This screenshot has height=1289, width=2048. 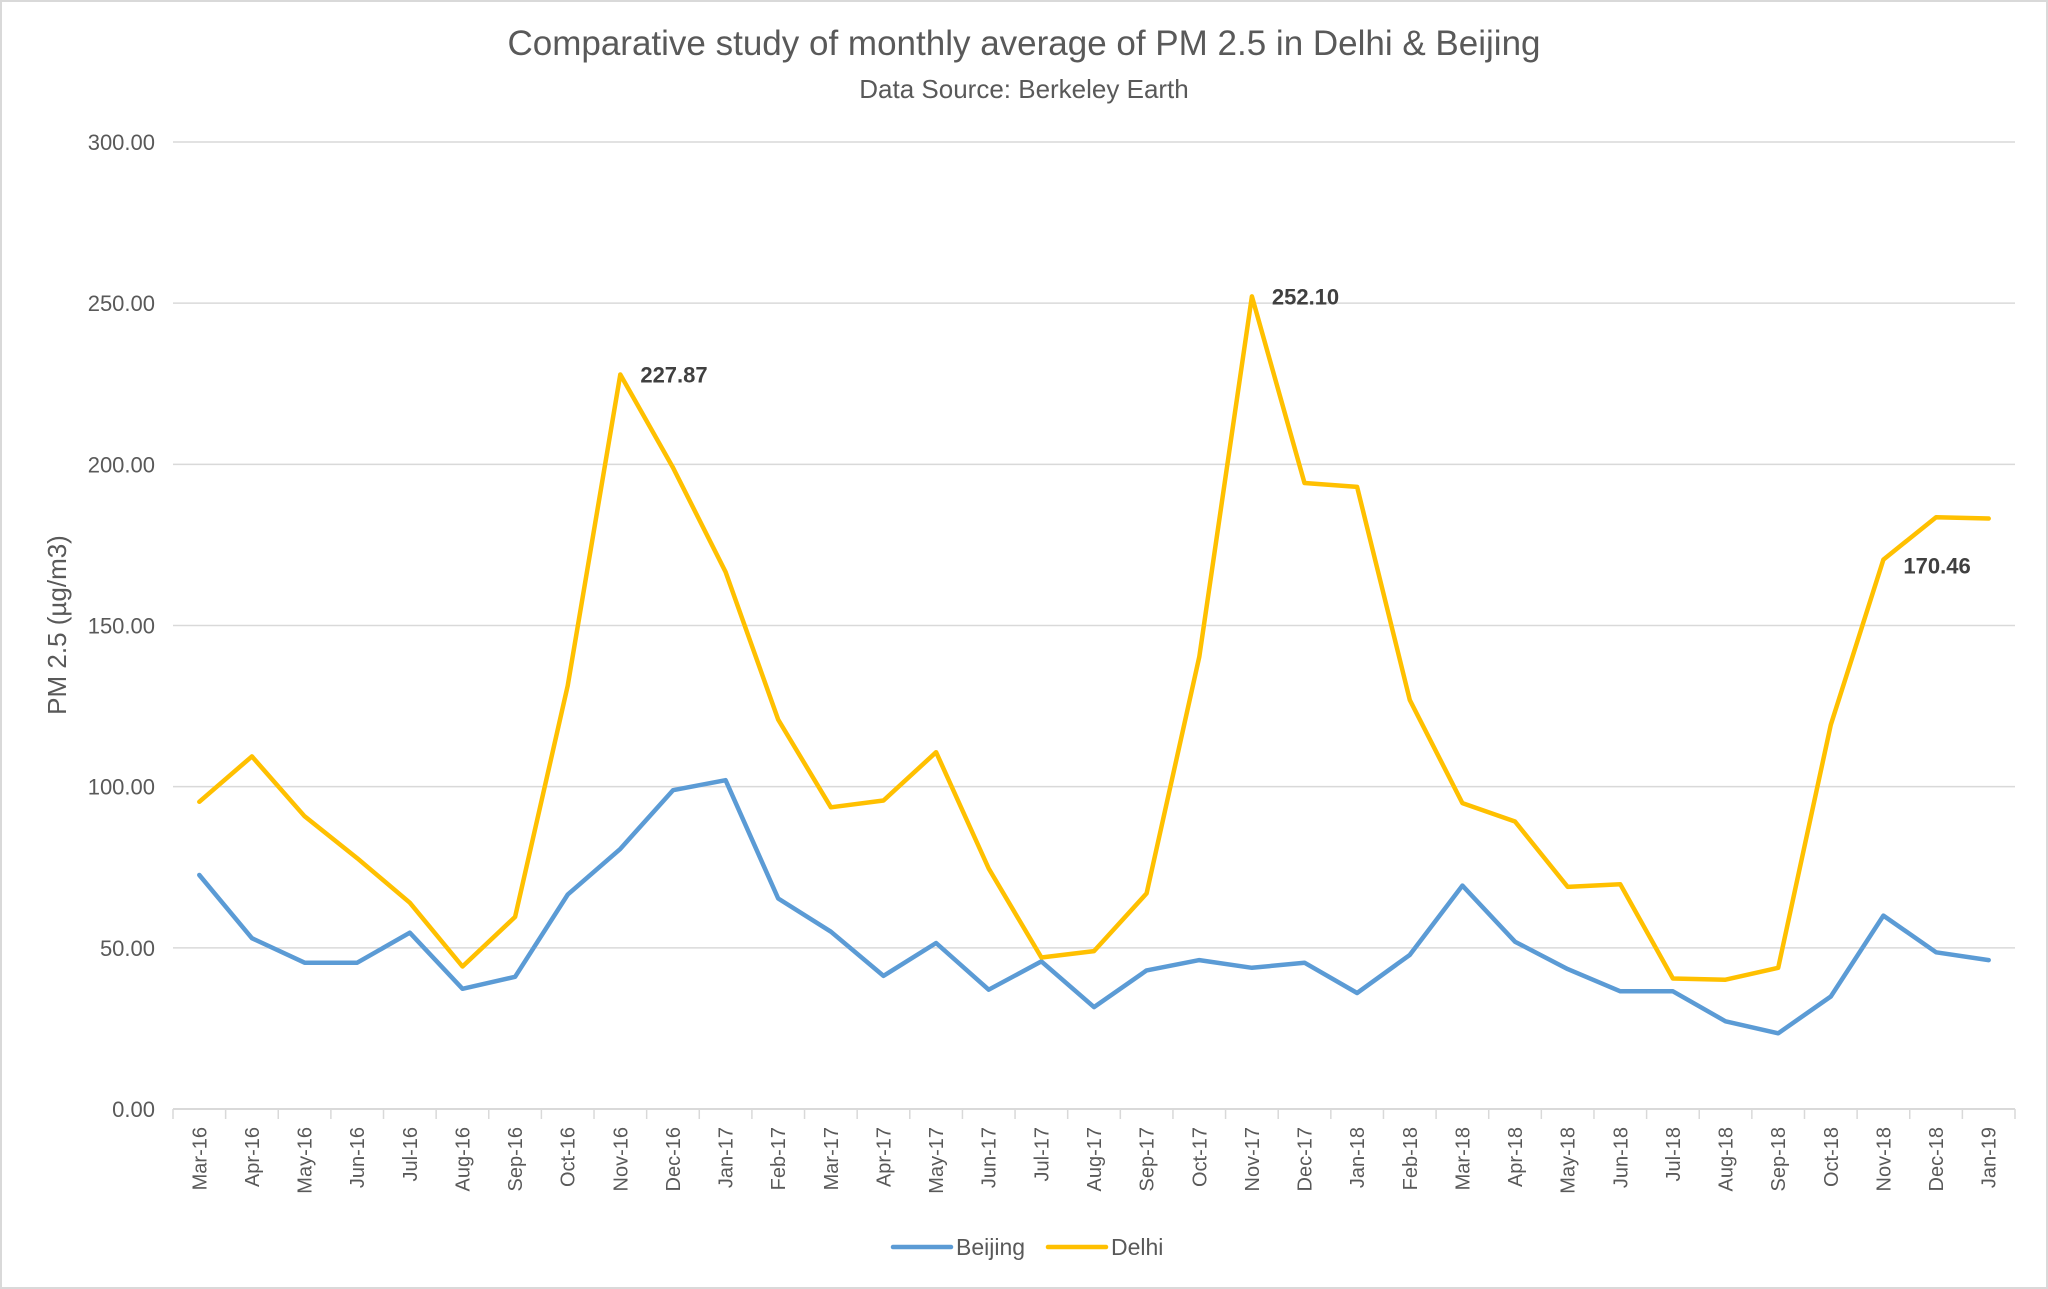 I want to click on y-axis-title: PM 2.5 (µg/m3), so click(x=57, y=625).